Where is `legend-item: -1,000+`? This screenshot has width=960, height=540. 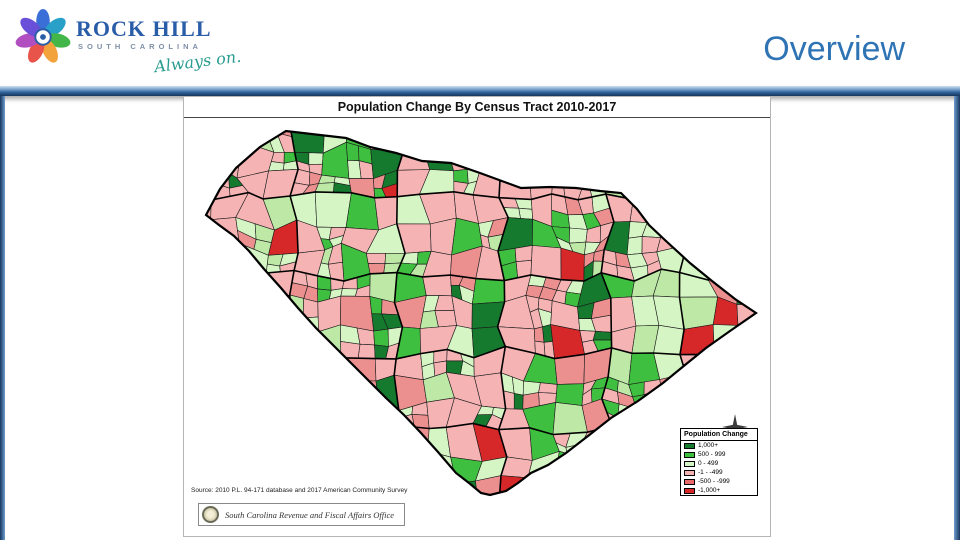 legend-item: -1,000+ is located at coordinates (719, 490).